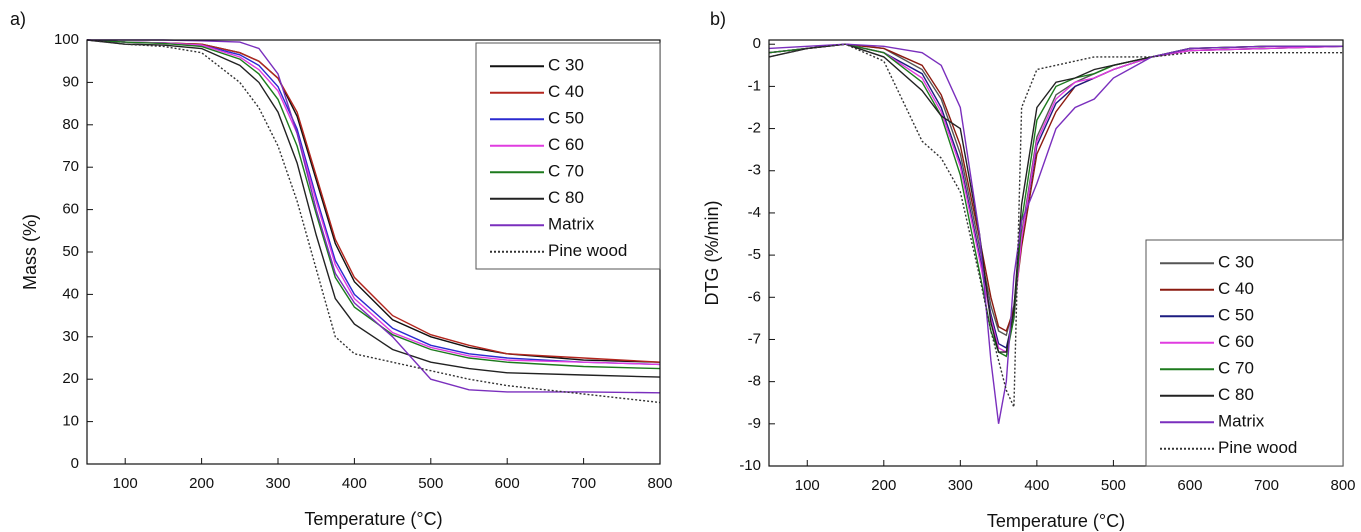  What do you see at coordinates (70, 378) in the screenshot?
I see `y-tick-label: 20` at bounding box center [70, 378].